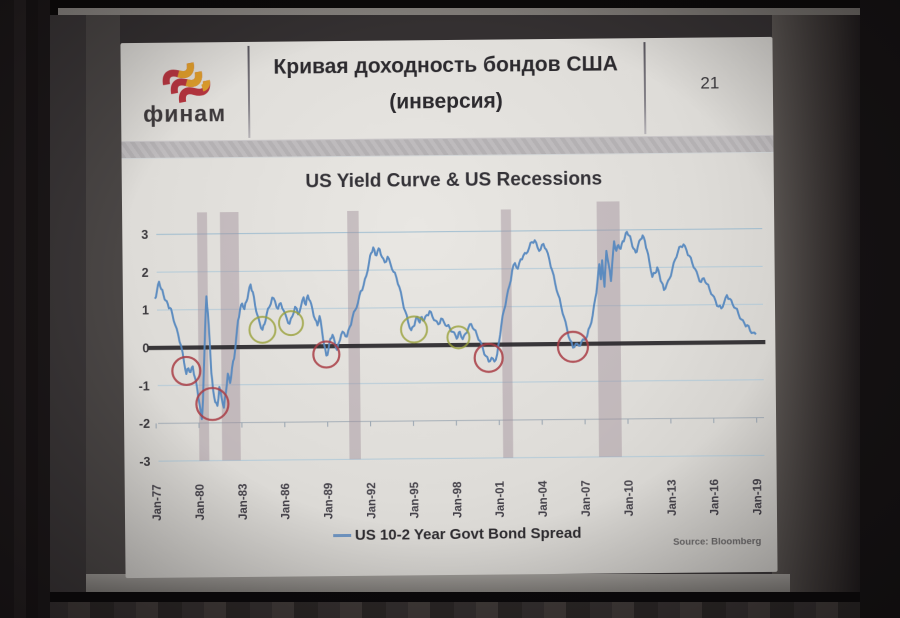 This screenshot has width=900, height=618. Describe the element at coordinates (454, 180) in the screenshot. I see `chart-title: US Yield Curve & US Recessions` at that location.